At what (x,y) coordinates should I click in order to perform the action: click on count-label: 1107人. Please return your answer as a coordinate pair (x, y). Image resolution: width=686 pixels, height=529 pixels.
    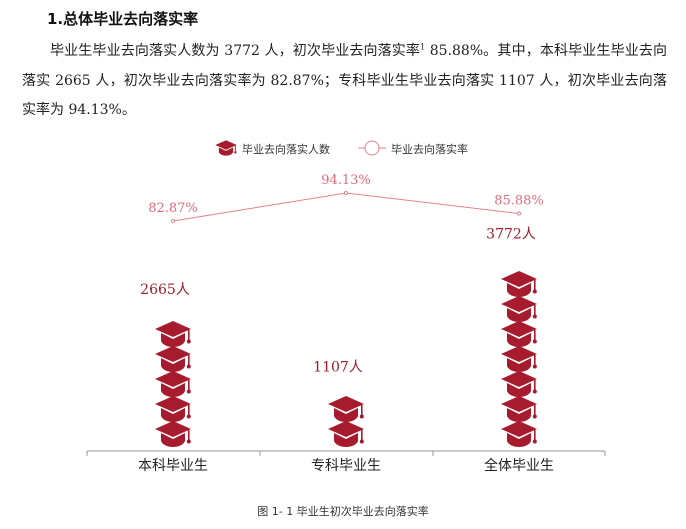
    Looking at the image, I should click on (338, 368).